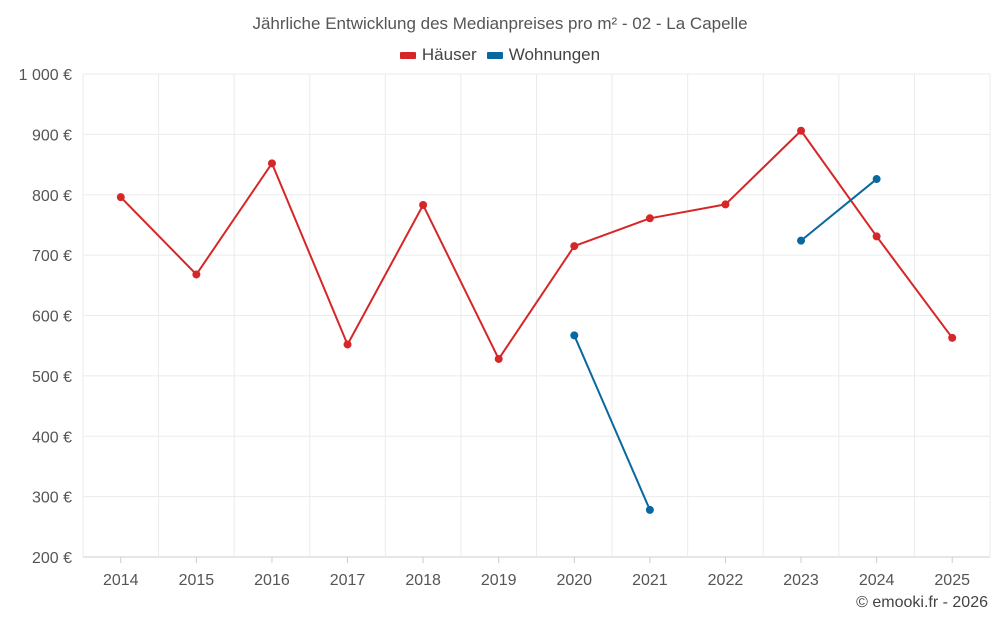  What do you see at coordinates (52, 558) in the screenshot?
I see `y-tick-label: 200 €` at bounding box center [52, 558].